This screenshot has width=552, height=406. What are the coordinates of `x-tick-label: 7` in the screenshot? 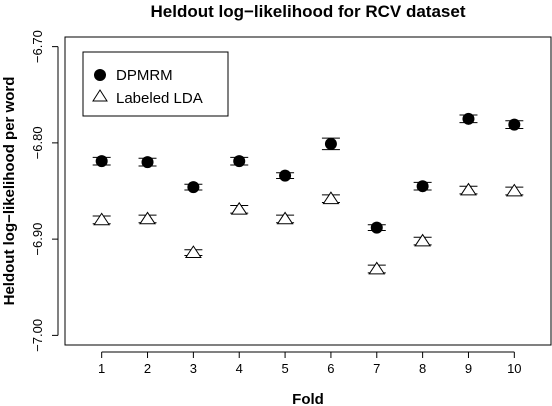 It's located at (376, 368).